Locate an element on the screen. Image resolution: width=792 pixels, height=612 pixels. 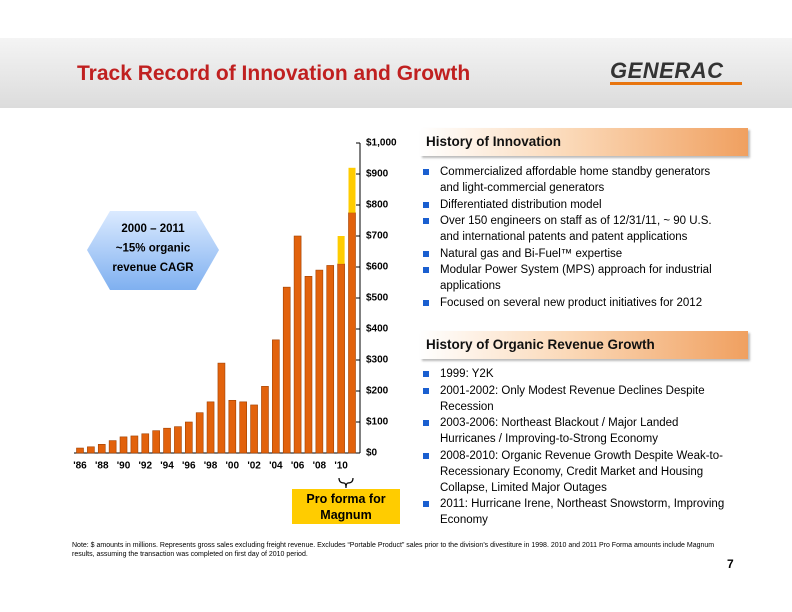
x-tick-label: '92 is located at coordinates (146, 466).